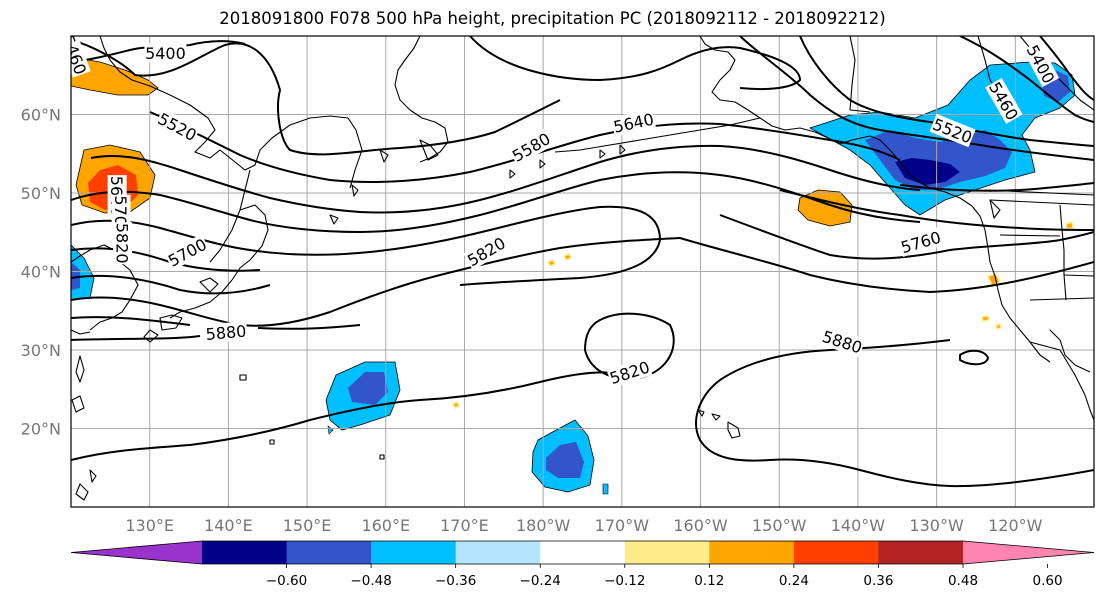 The image size is (1105, 601). What do you see at coordinates (779, 525) in the screenshot?
I see `lon-tick-label: 150°W` at bounding box center [779, 525].